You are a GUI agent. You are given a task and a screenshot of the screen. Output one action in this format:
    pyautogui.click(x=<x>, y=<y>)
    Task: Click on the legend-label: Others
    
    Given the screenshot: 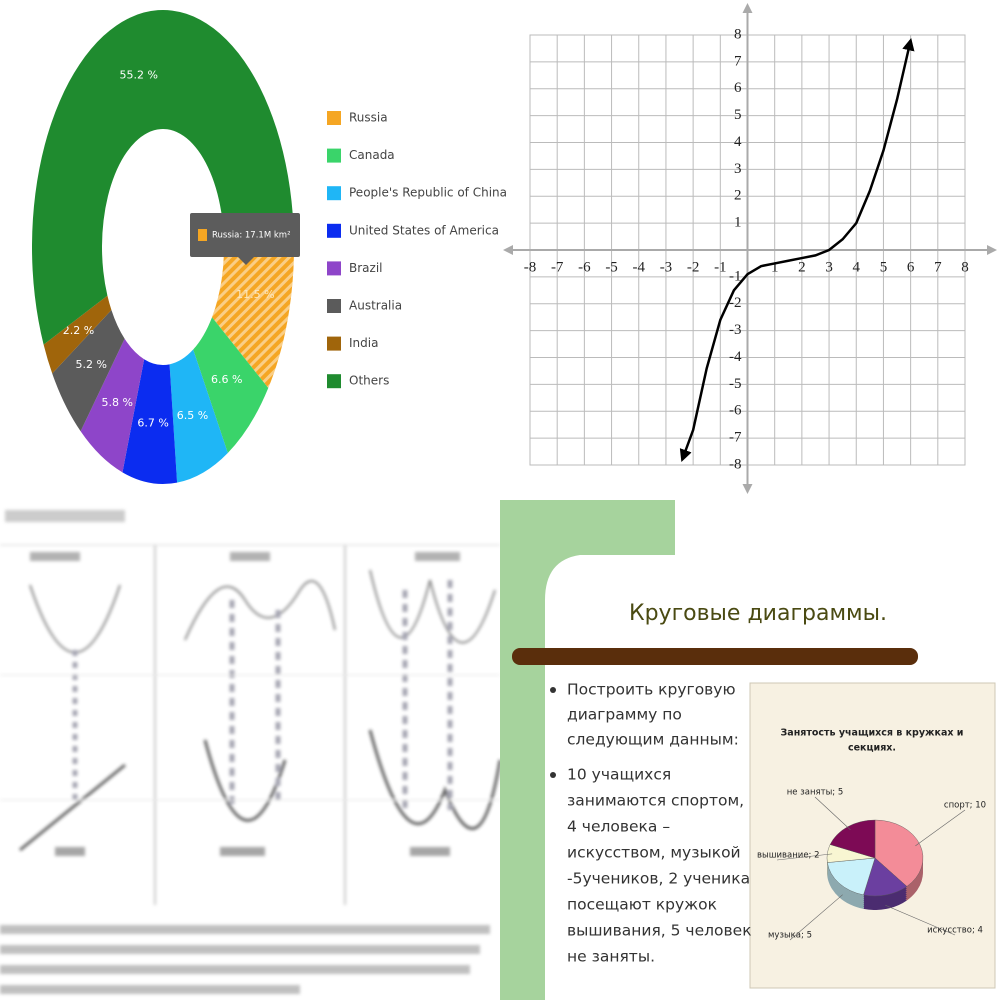 What is the action you would take?
    pyautogui.click(x=369, y=381)
    